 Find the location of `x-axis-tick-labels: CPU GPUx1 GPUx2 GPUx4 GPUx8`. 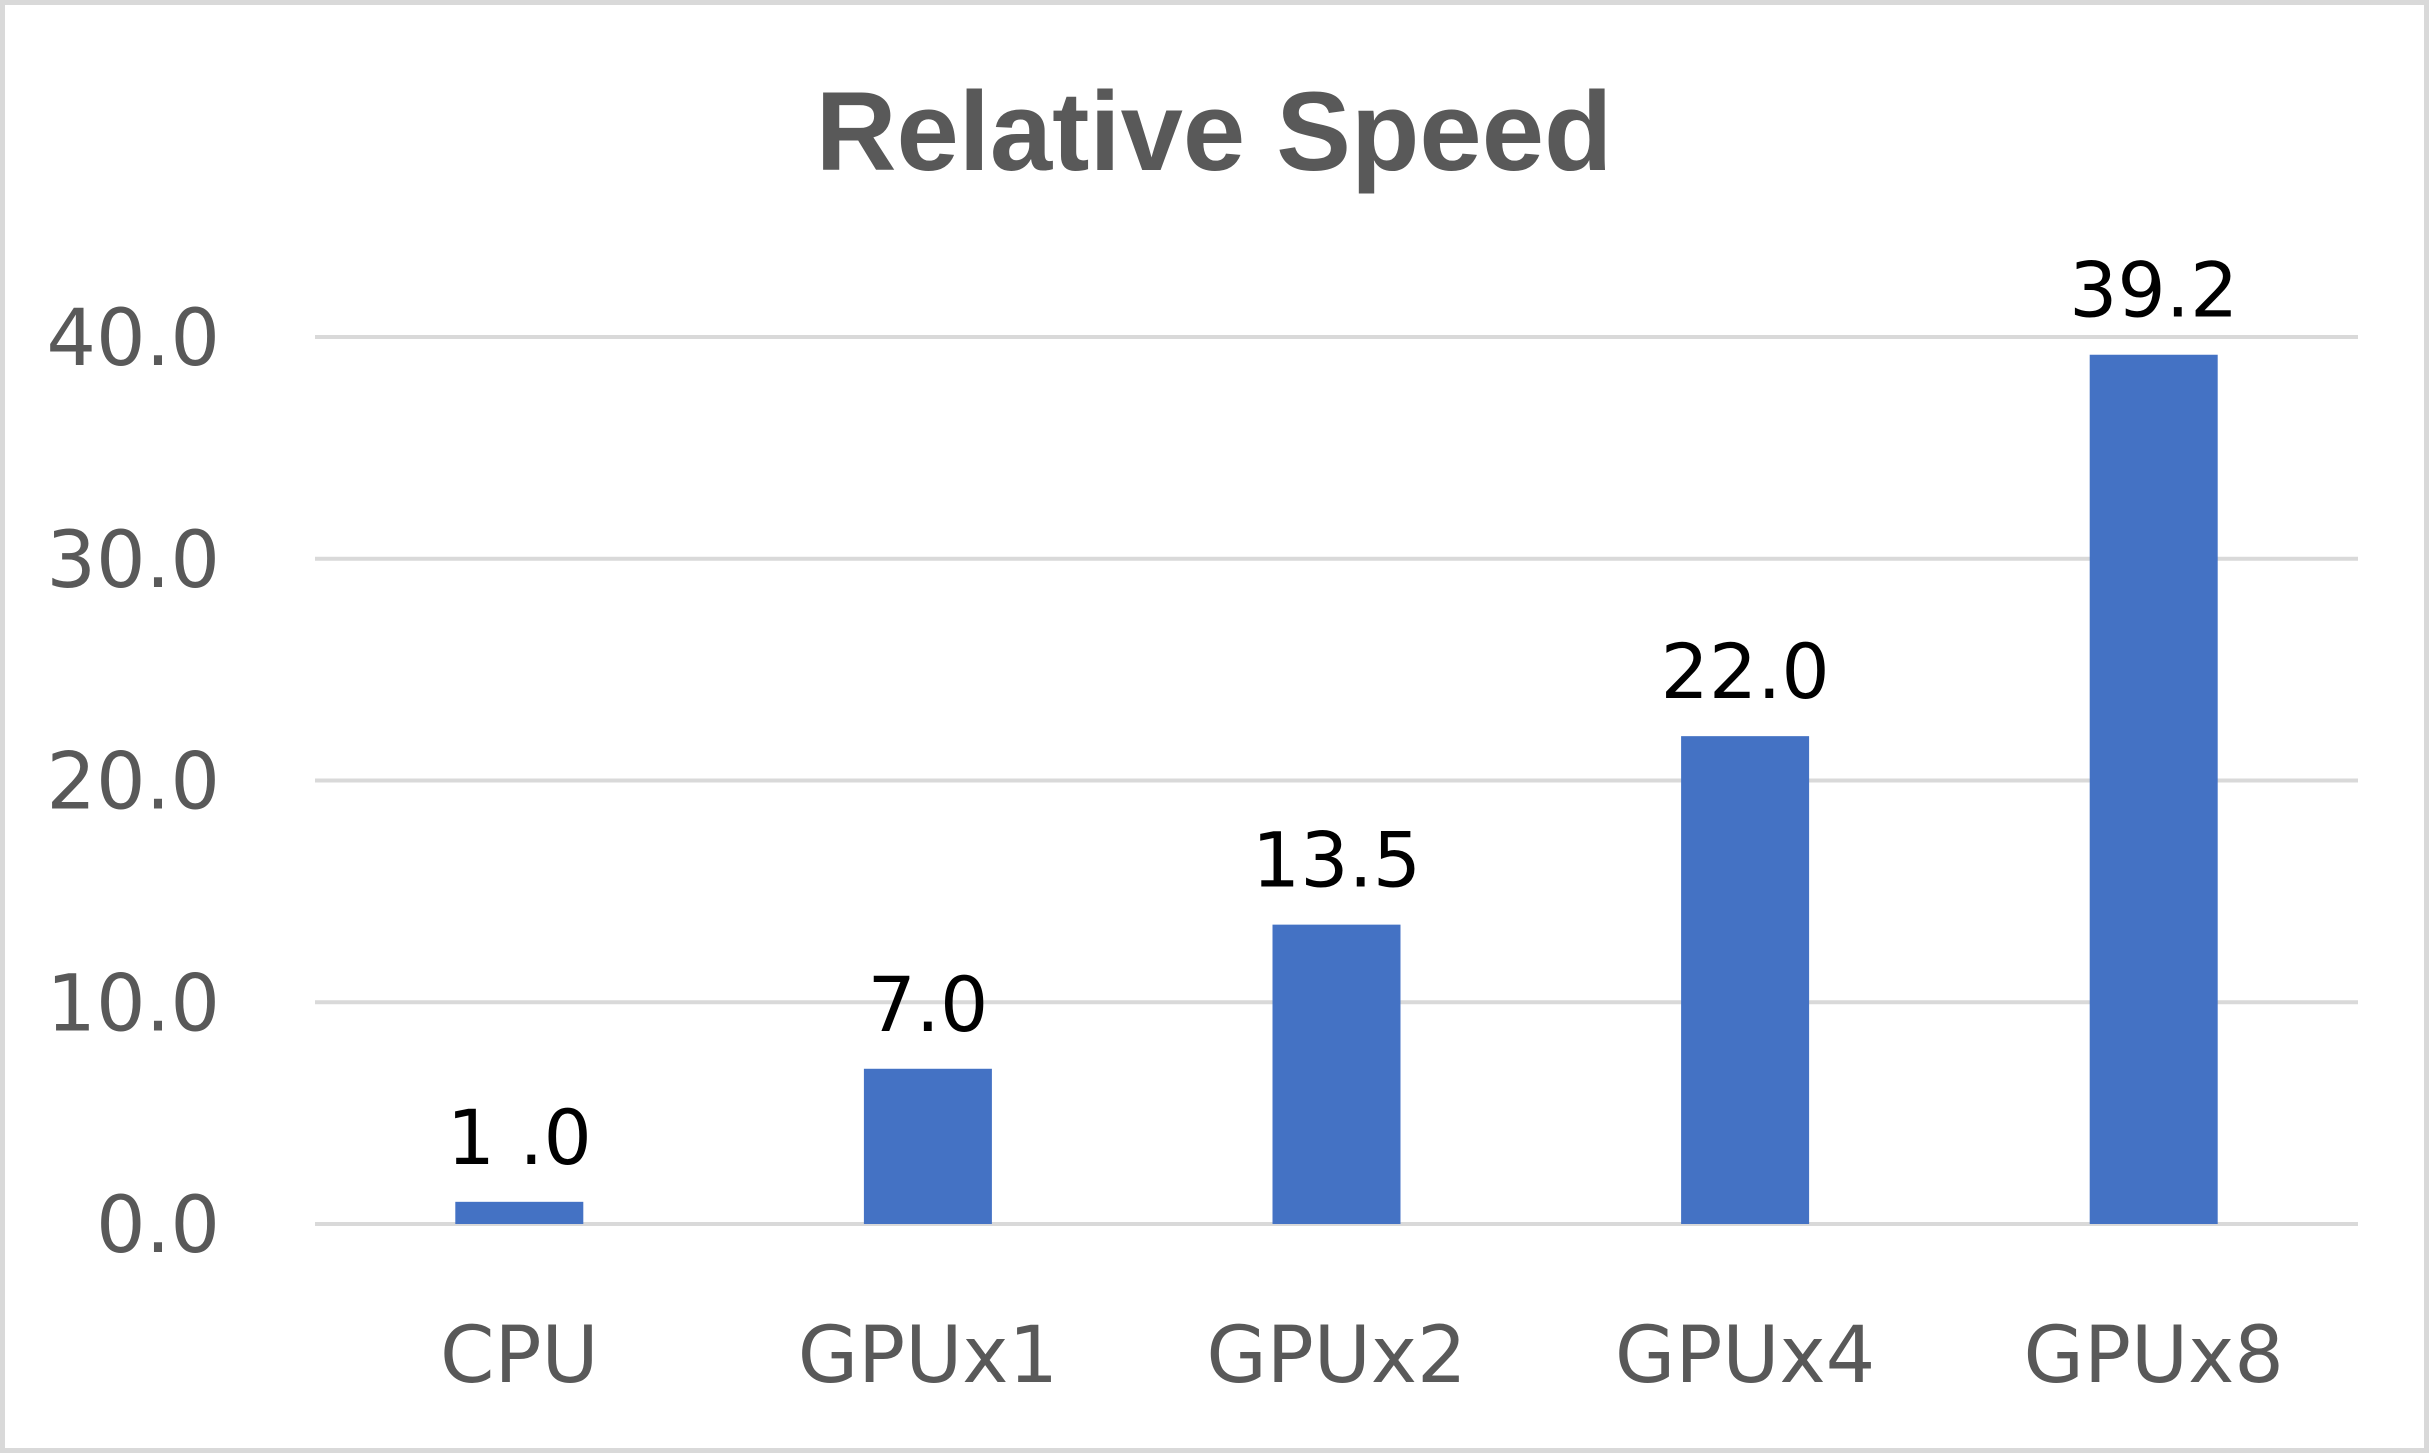

x-axis-tick-labels: CPU GPUx1 GPUx2 GPUx4 GPUx8 is located at coordinates (1362, 1356).